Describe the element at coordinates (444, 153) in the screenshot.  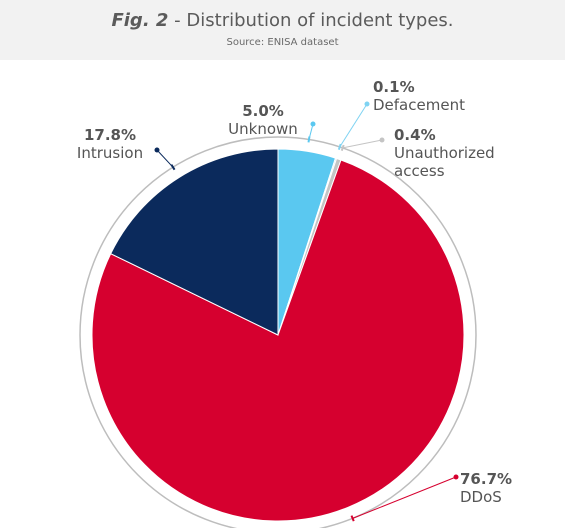
I see `slice-name-unauthorized-access-line-1: Unauthorized` at that location.